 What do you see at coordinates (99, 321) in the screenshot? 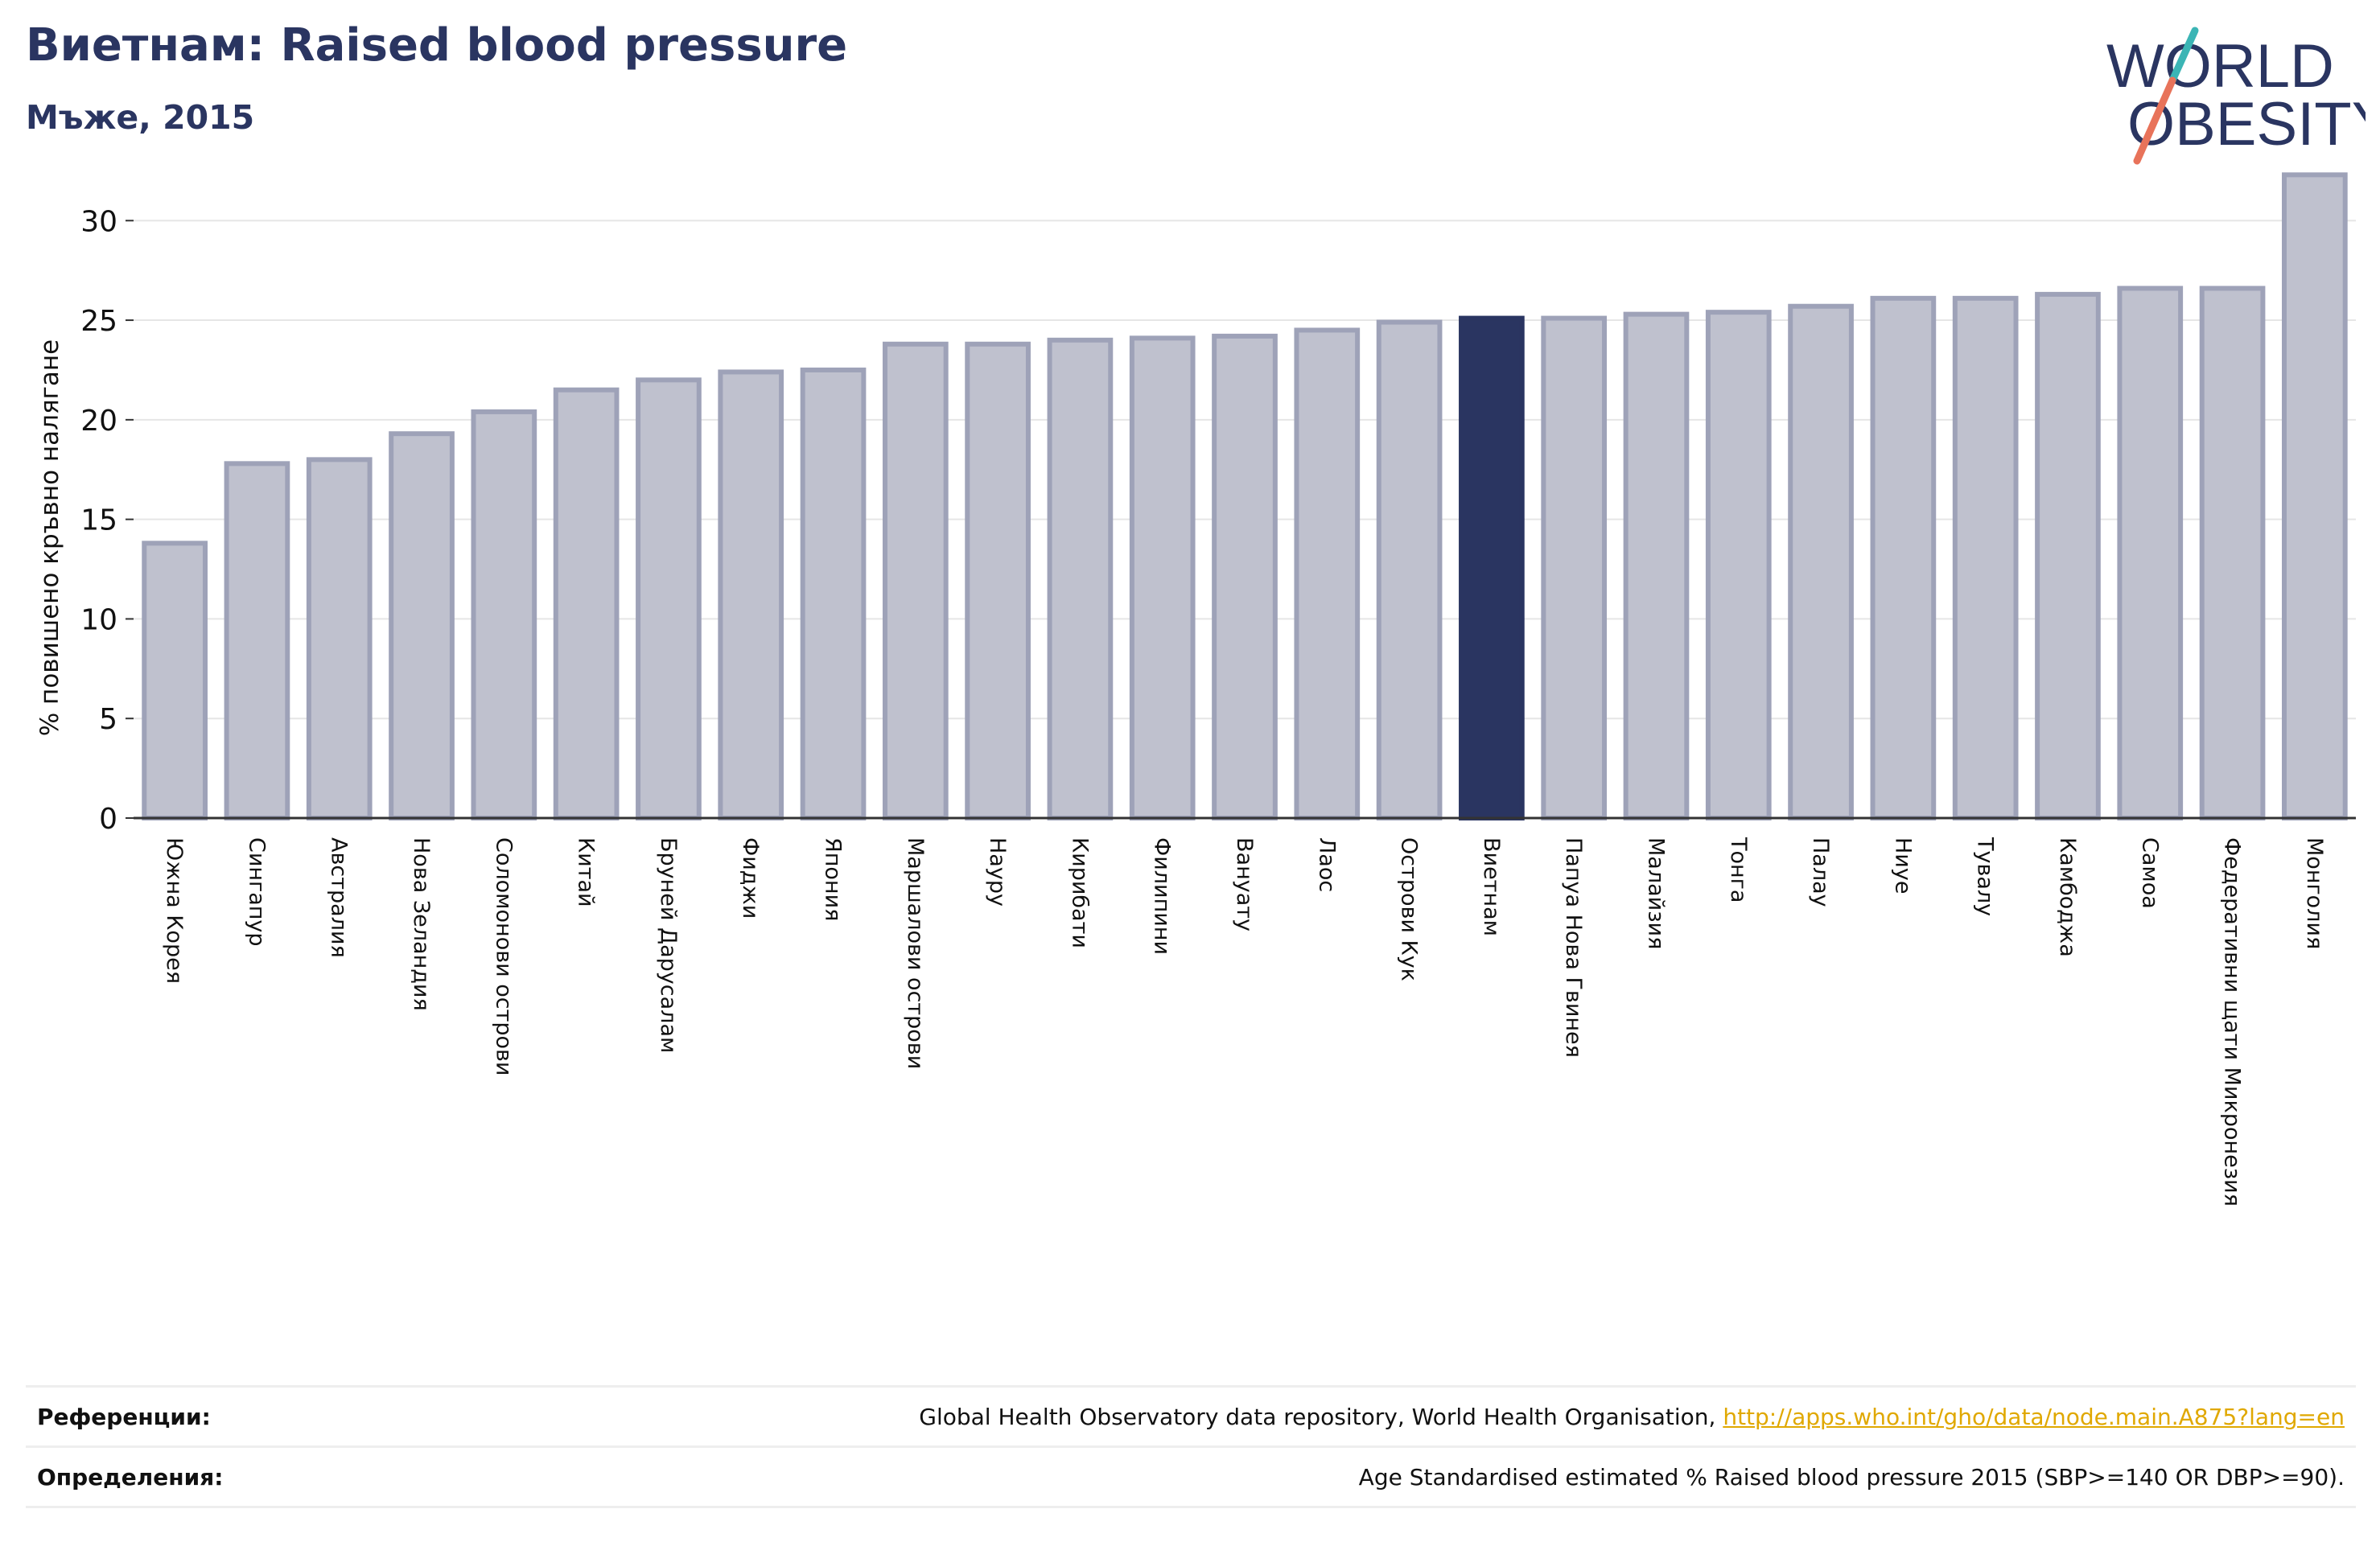
I see `y-tick-label: 25` at bounding box center [99, 321].